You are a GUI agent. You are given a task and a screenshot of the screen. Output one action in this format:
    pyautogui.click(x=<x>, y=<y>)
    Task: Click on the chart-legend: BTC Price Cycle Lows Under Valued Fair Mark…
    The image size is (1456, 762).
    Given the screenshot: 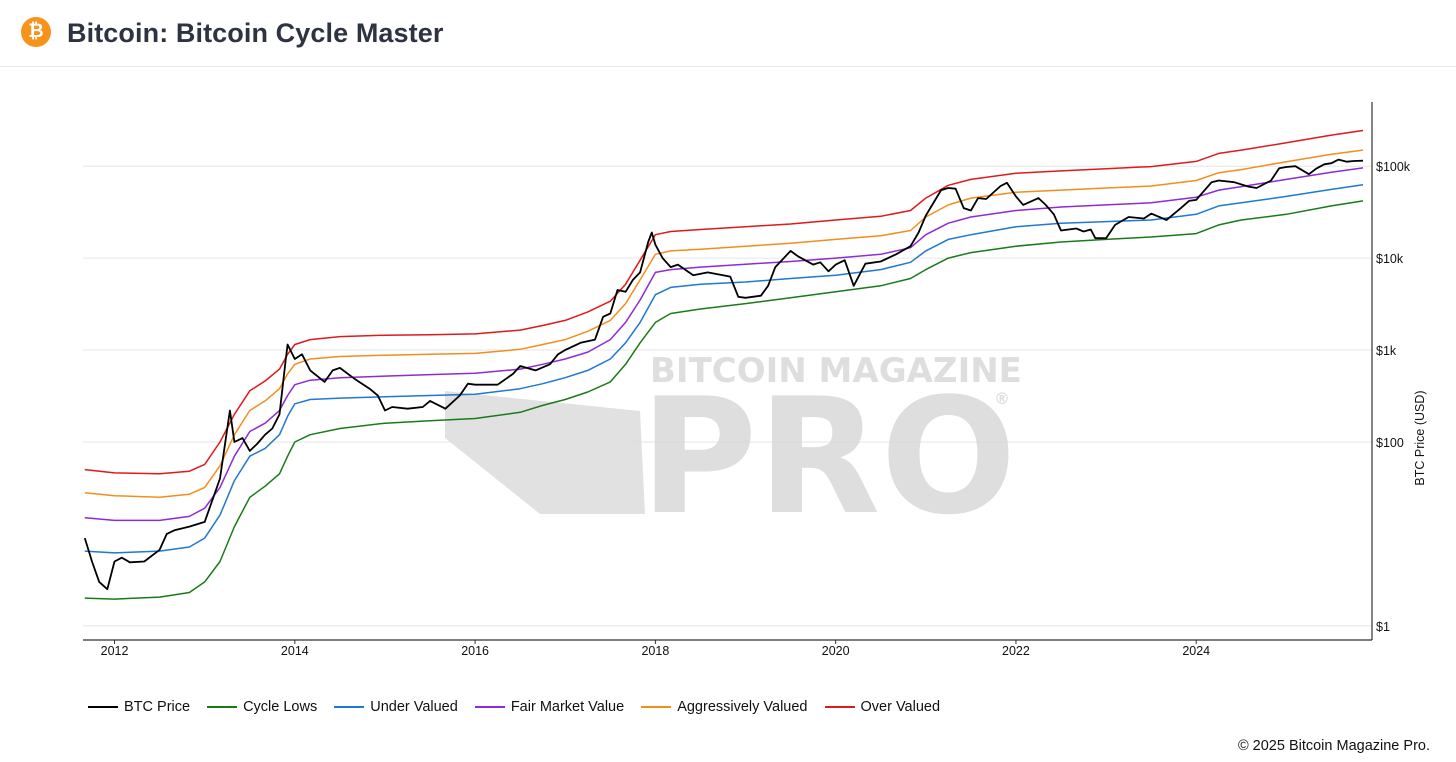 What is the action you would take?
    pyautogui.click(x=522, y=707)
    